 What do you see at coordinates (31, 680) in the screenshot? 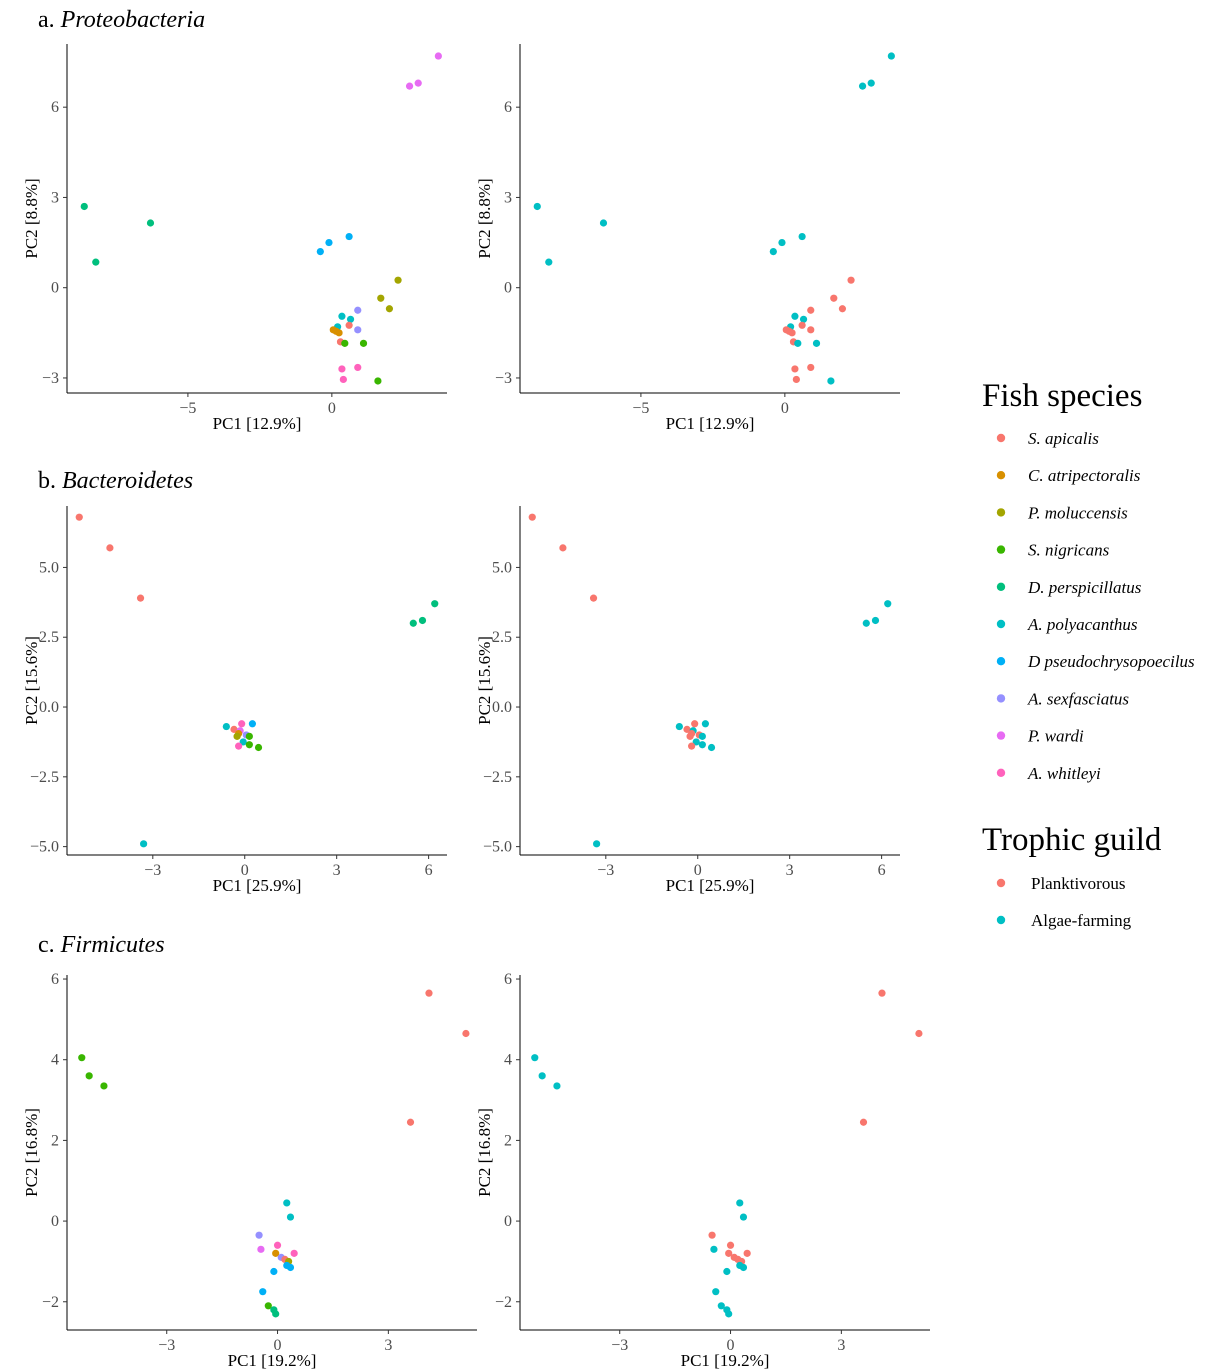
I see `panel-b-species-y-axis-label: PC2 [15.6%]` at bounding box center [31, 680].